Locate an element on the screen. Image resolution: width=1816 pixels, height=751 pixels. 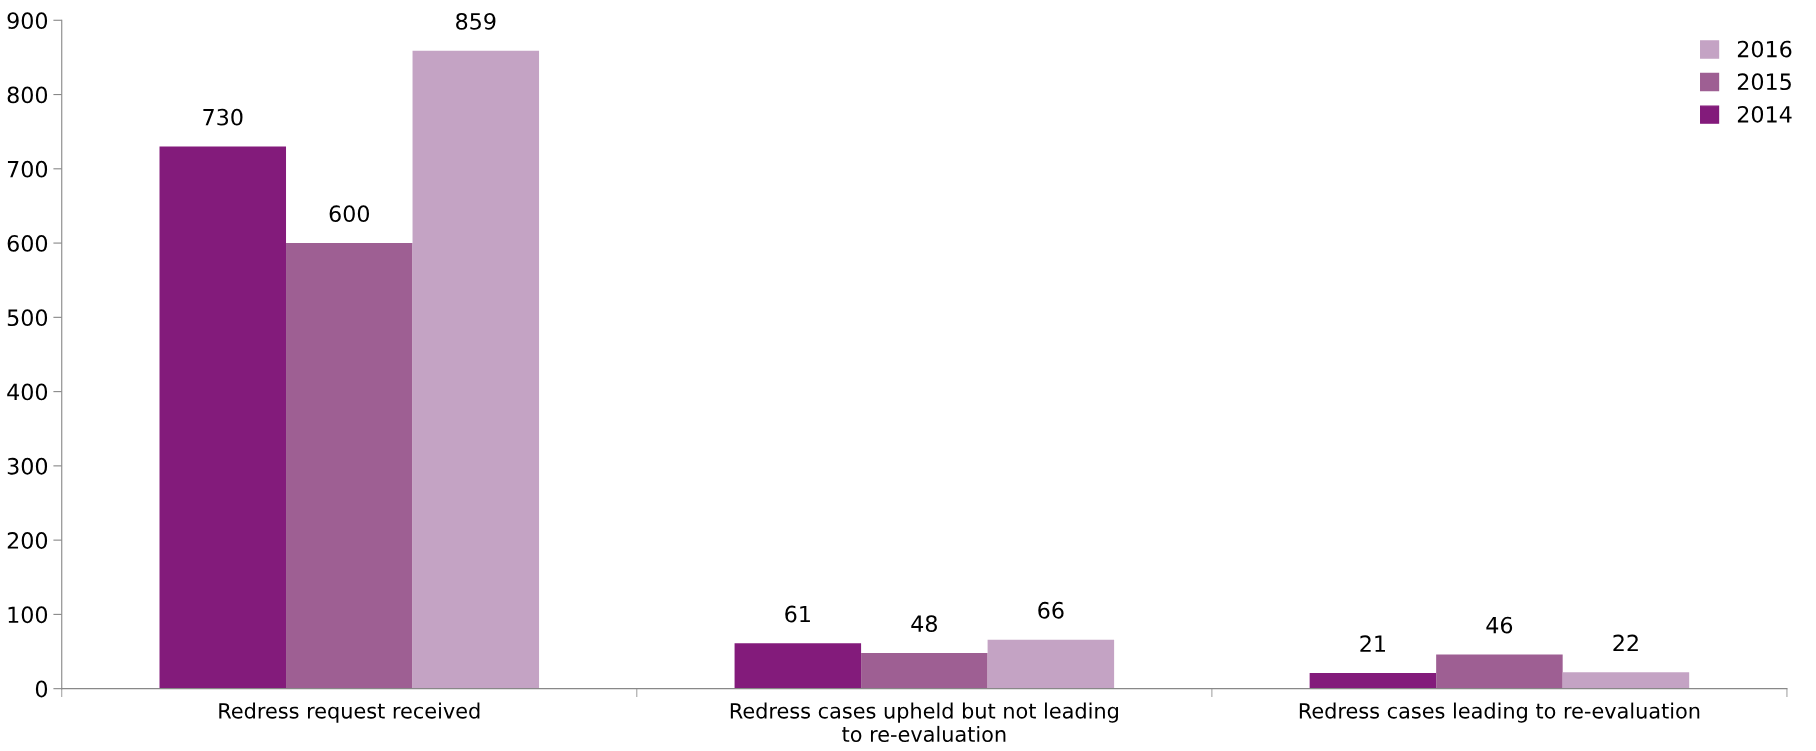
y-tick-label: 0 is located at coordinates (41, 689).